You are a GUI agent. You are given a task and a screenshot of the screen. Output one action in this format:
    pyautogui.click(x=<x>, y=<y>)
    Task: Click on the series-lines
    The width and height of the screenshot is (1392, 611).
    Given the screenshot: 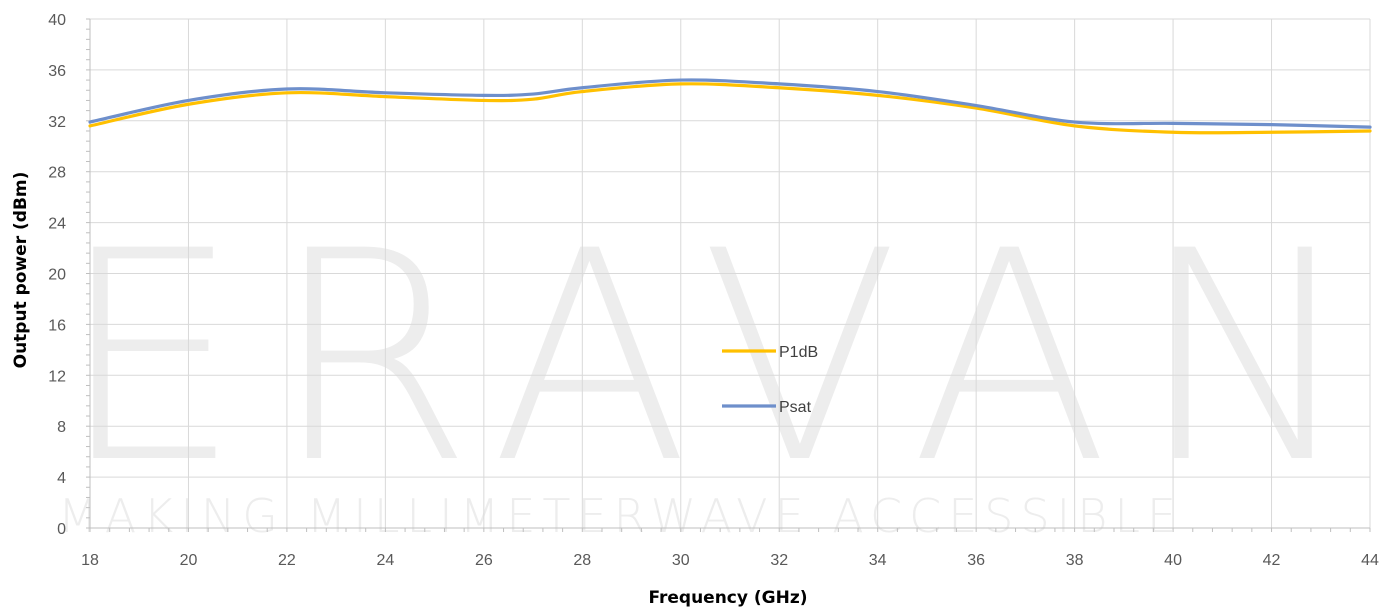 What is the action you would take?
    pyautogui.click(x=730, y=106)
    